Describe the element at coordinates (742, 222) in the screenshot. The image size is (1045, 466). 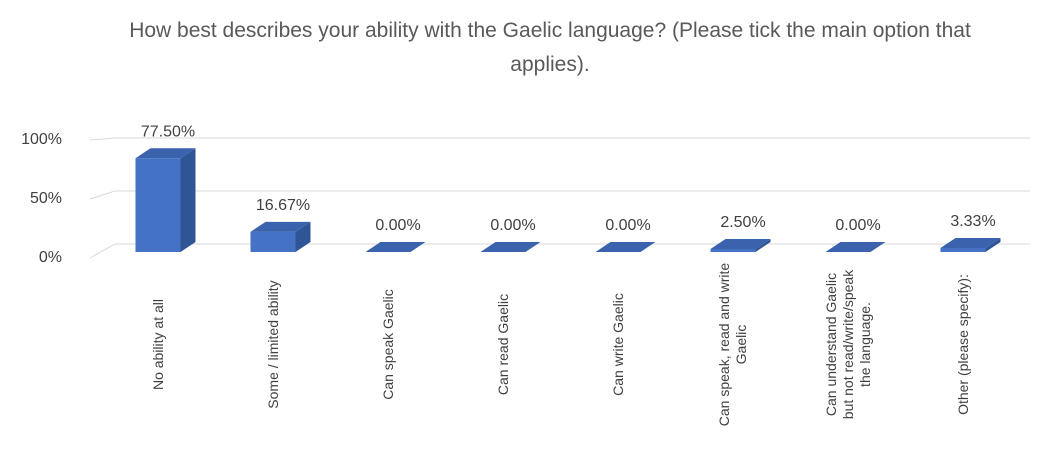
I see `value-label: 2.50%` at that location.